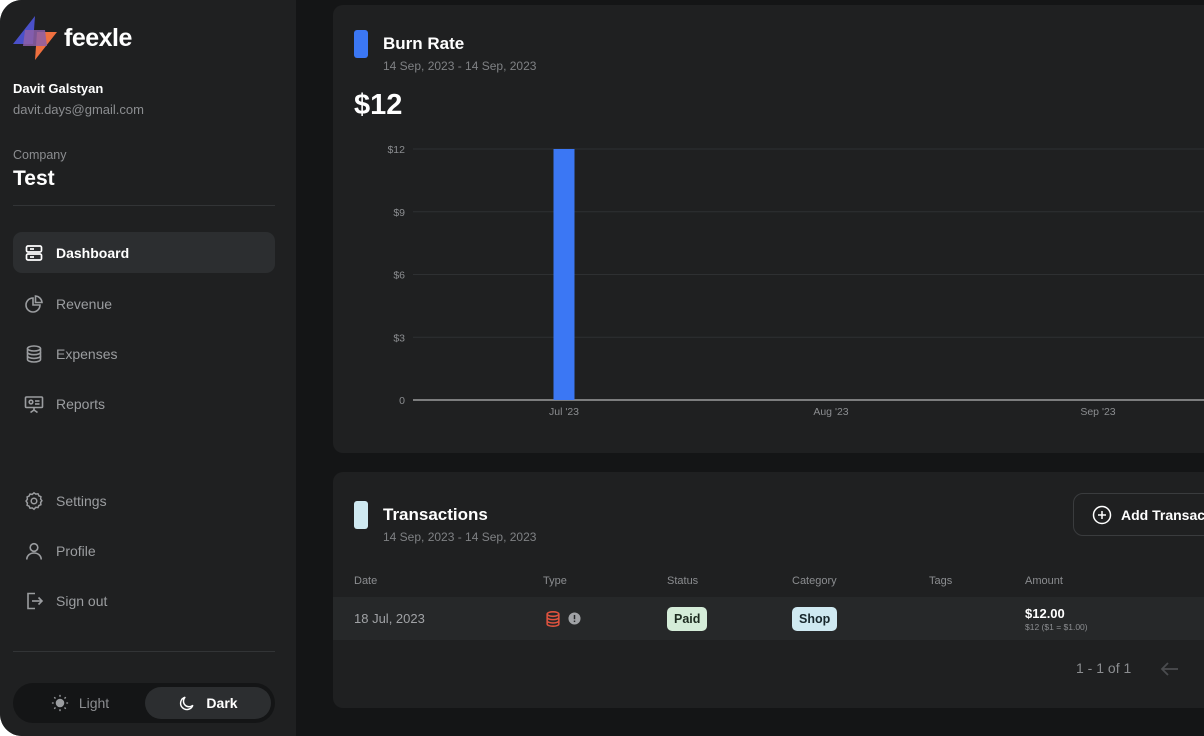 The height and width of the screenshot is (736, 1204). What do you see at coordinates (144, 353) in the screenshot?
I see `sidebar-item-expenses: Expenses` at bounding box center [144, 353].